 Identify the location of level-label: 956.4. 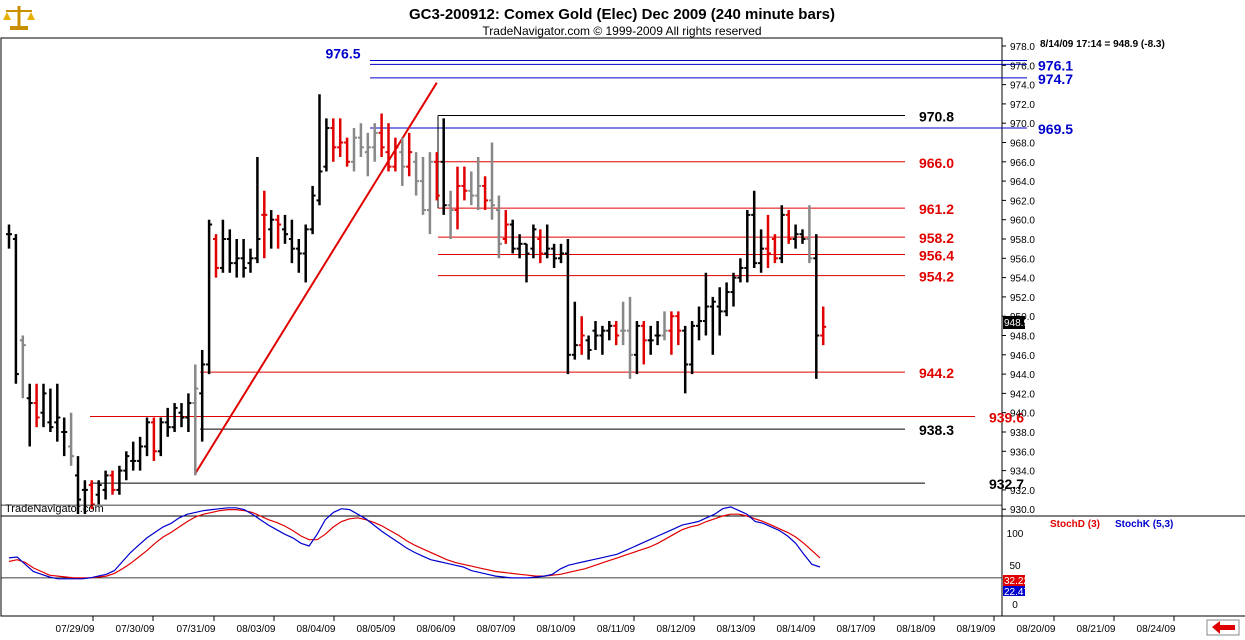
(936, 255).